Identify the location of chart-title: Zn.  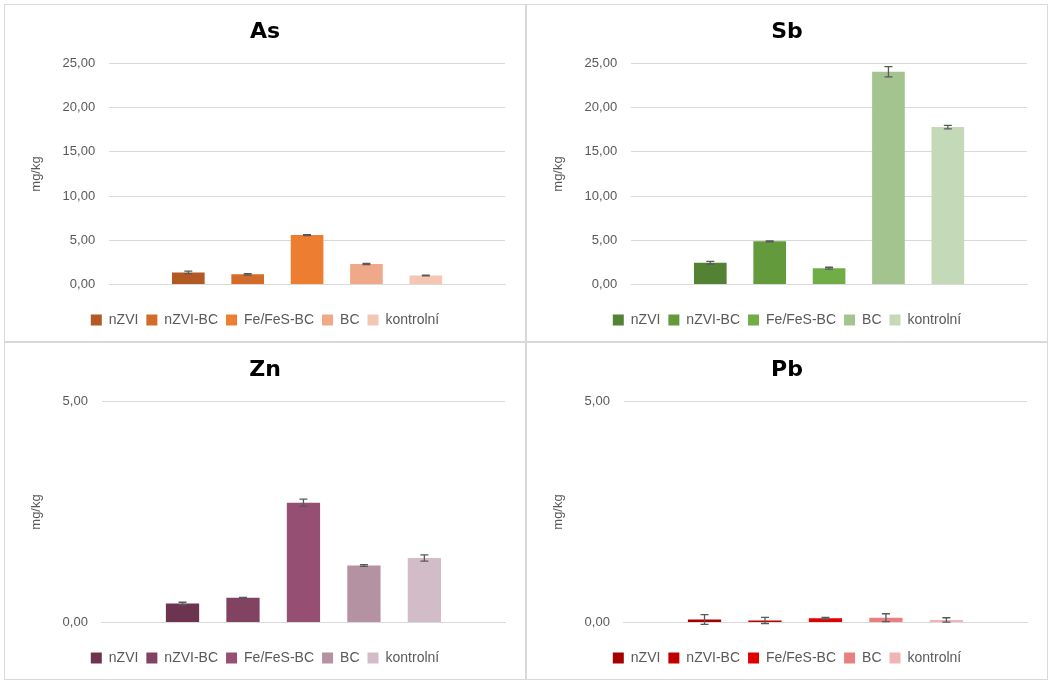
(265, 368).